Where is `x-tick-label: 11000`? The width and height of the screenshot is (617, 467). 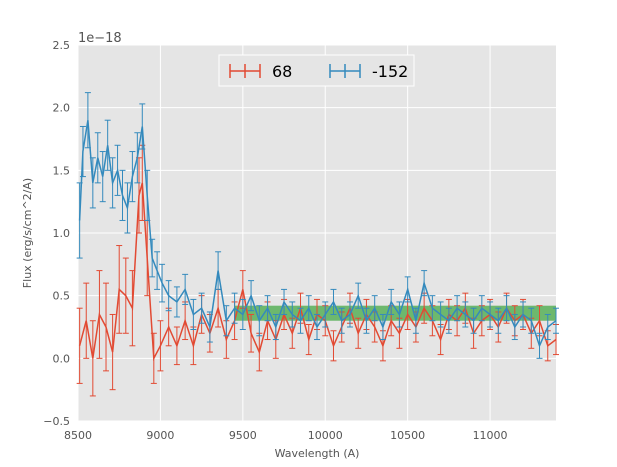 x-tick-label: 11000 is located at coordinates (490, 435).